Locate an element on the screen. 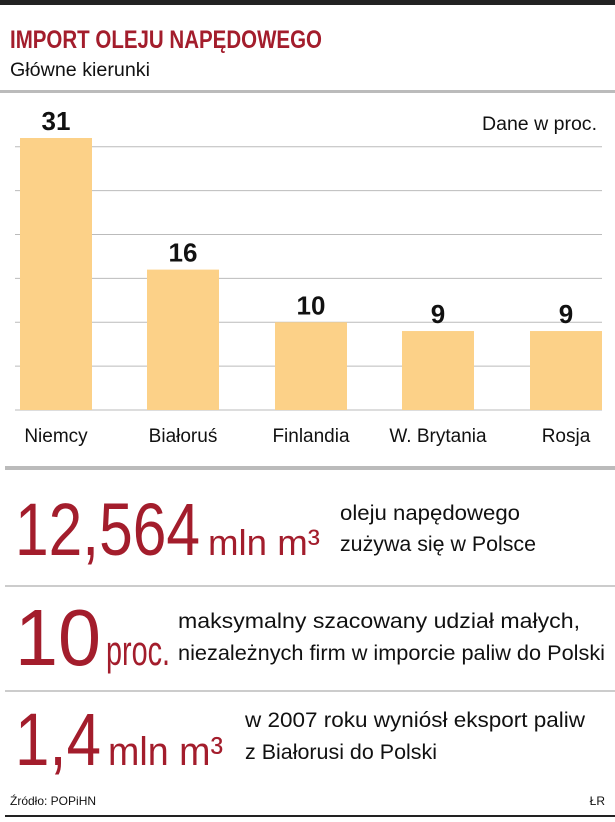  stat-text: z Białorusi do Polski is located at coordinates (341, 752).